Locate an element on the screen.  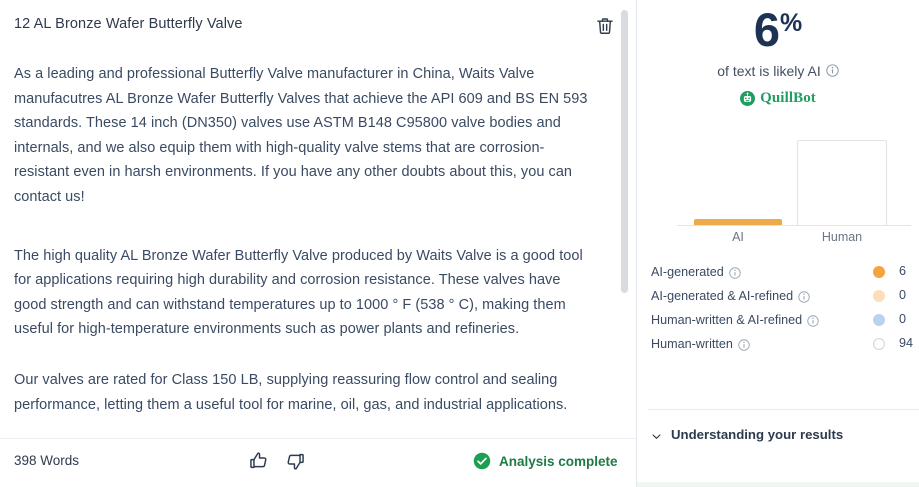
analysis-status-text: Analysis complete is located at coordinates (558, 461).